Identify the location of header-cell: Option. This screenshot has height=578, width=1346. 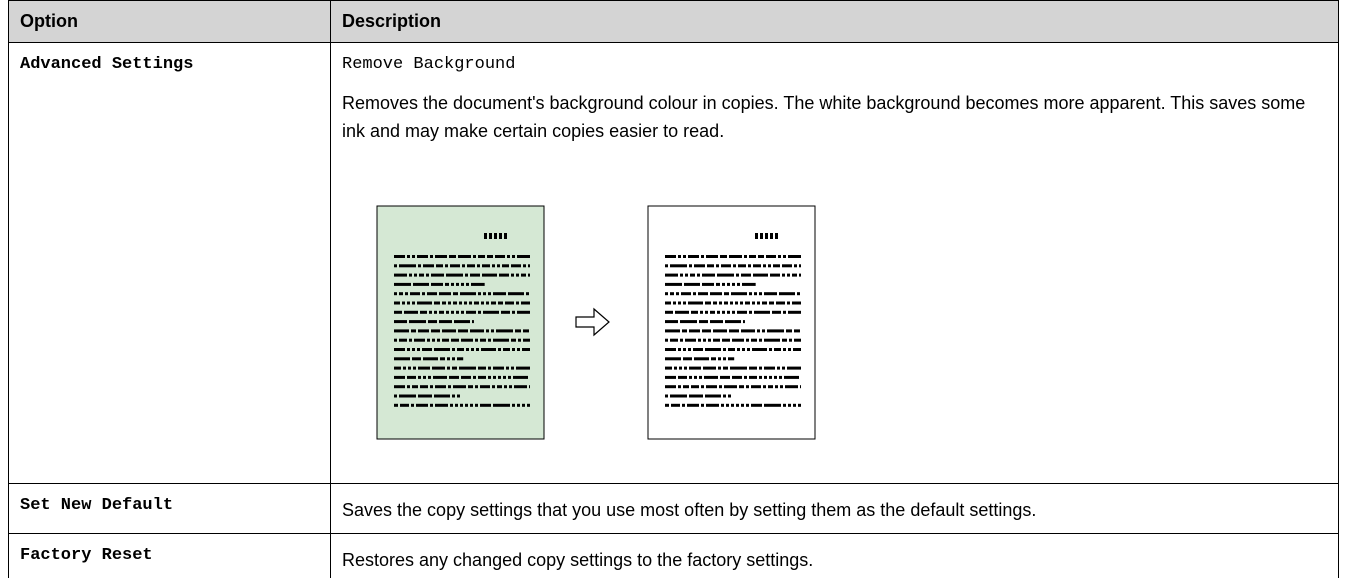
(169, 21).